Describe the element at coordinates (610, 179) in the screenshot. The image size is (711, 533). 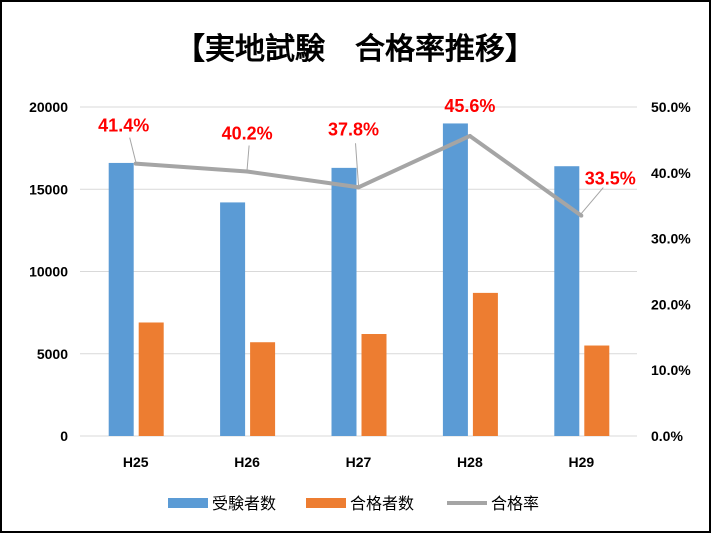
I see `data-label: 33.5%` at that location.